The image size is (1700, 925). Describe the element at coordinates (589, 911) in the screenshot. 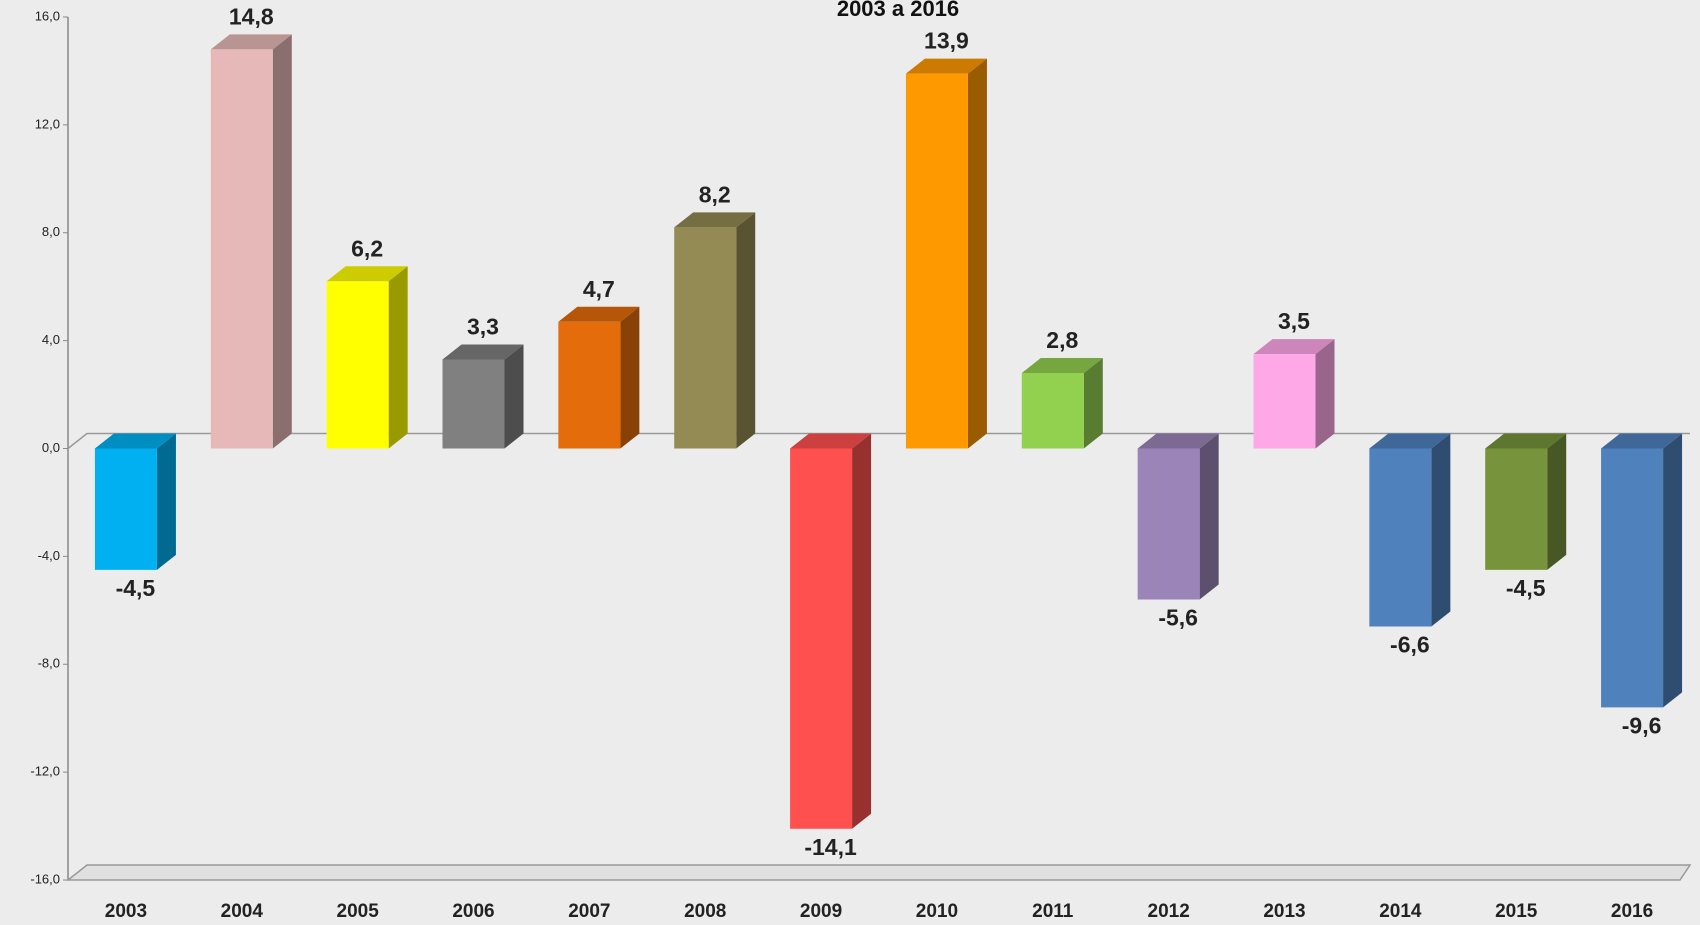

I see `x-tick-label: 2007` at that location.